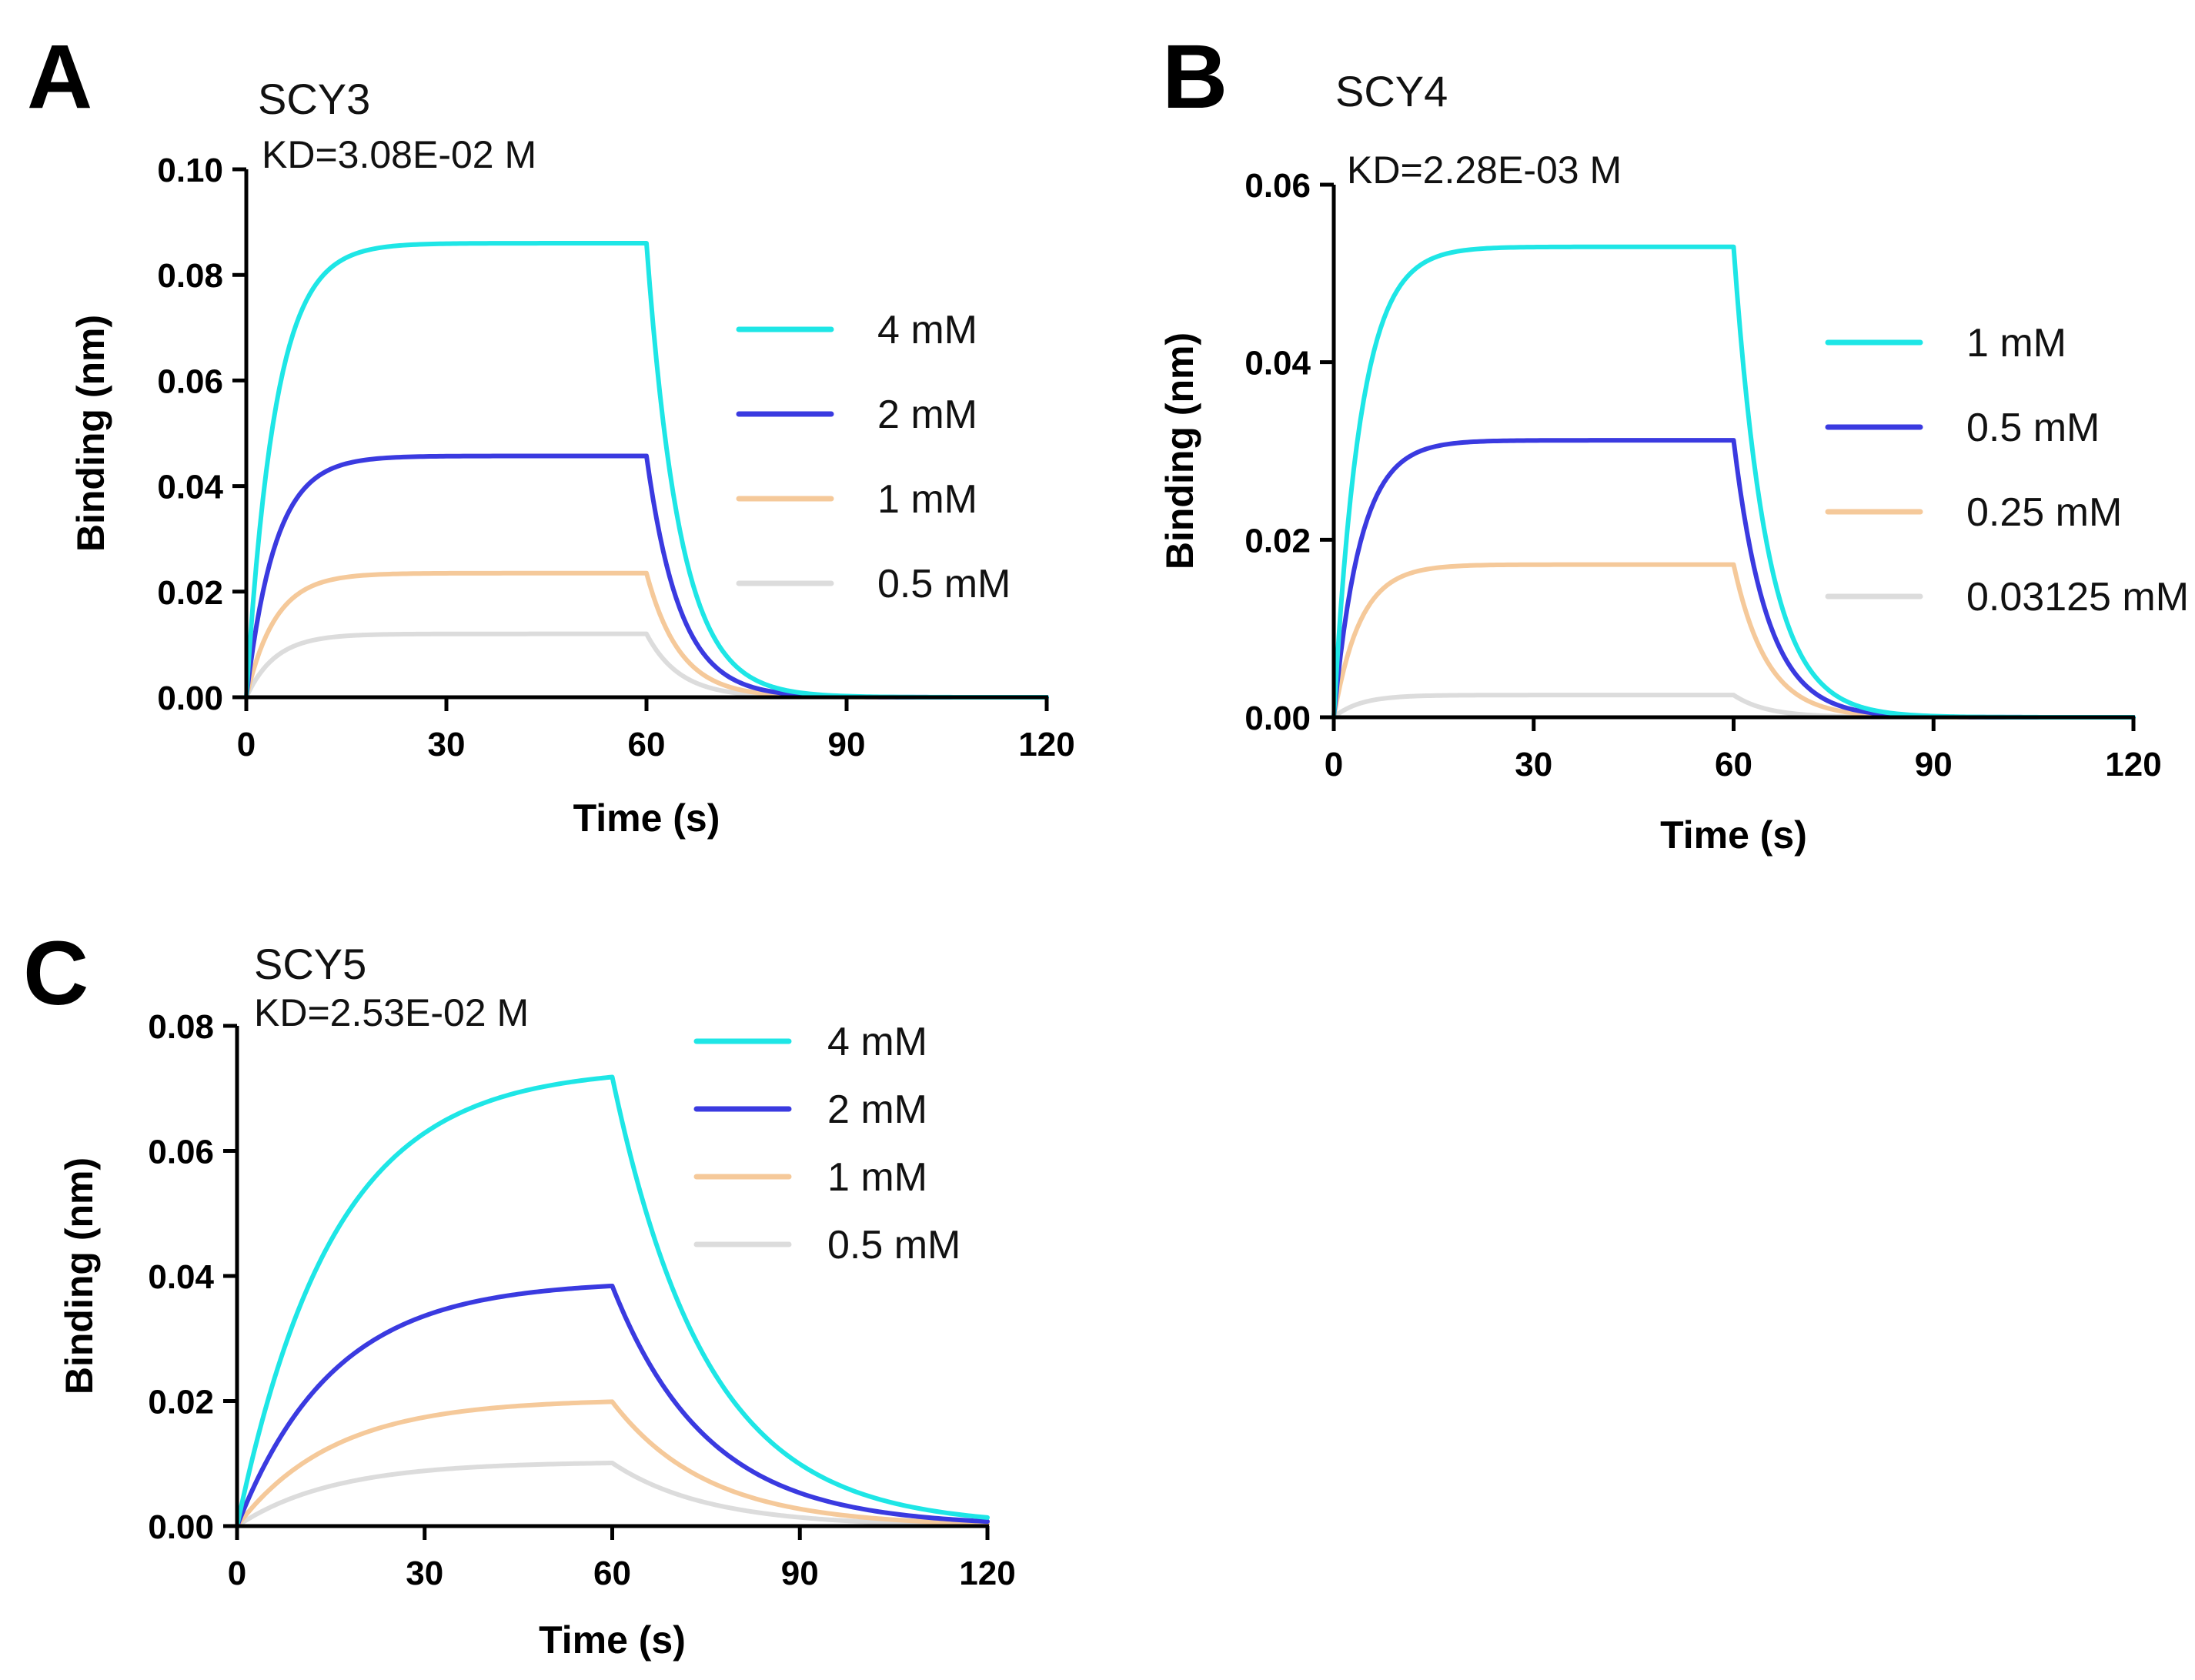  Describe the element at coordinates (391, 1013) in the screenshot. I see `panel-c-kd-annotation: KD=2.53E-02 M` at that location.